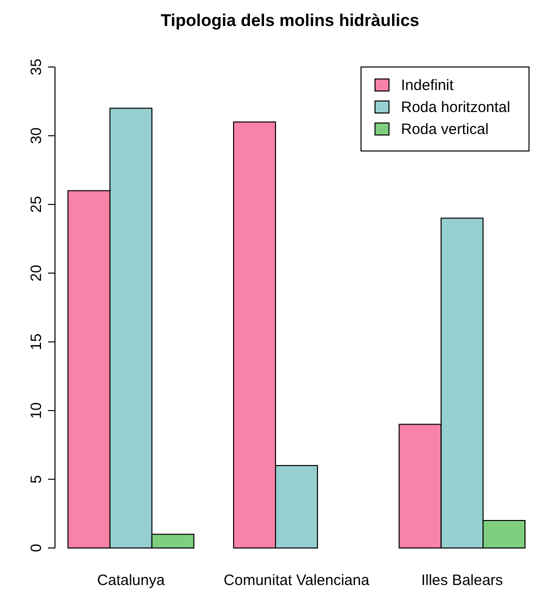  Describe the element at coordinates (131, 580) in the screenshot. I see `x-tick-label: Catalunya` at that location.